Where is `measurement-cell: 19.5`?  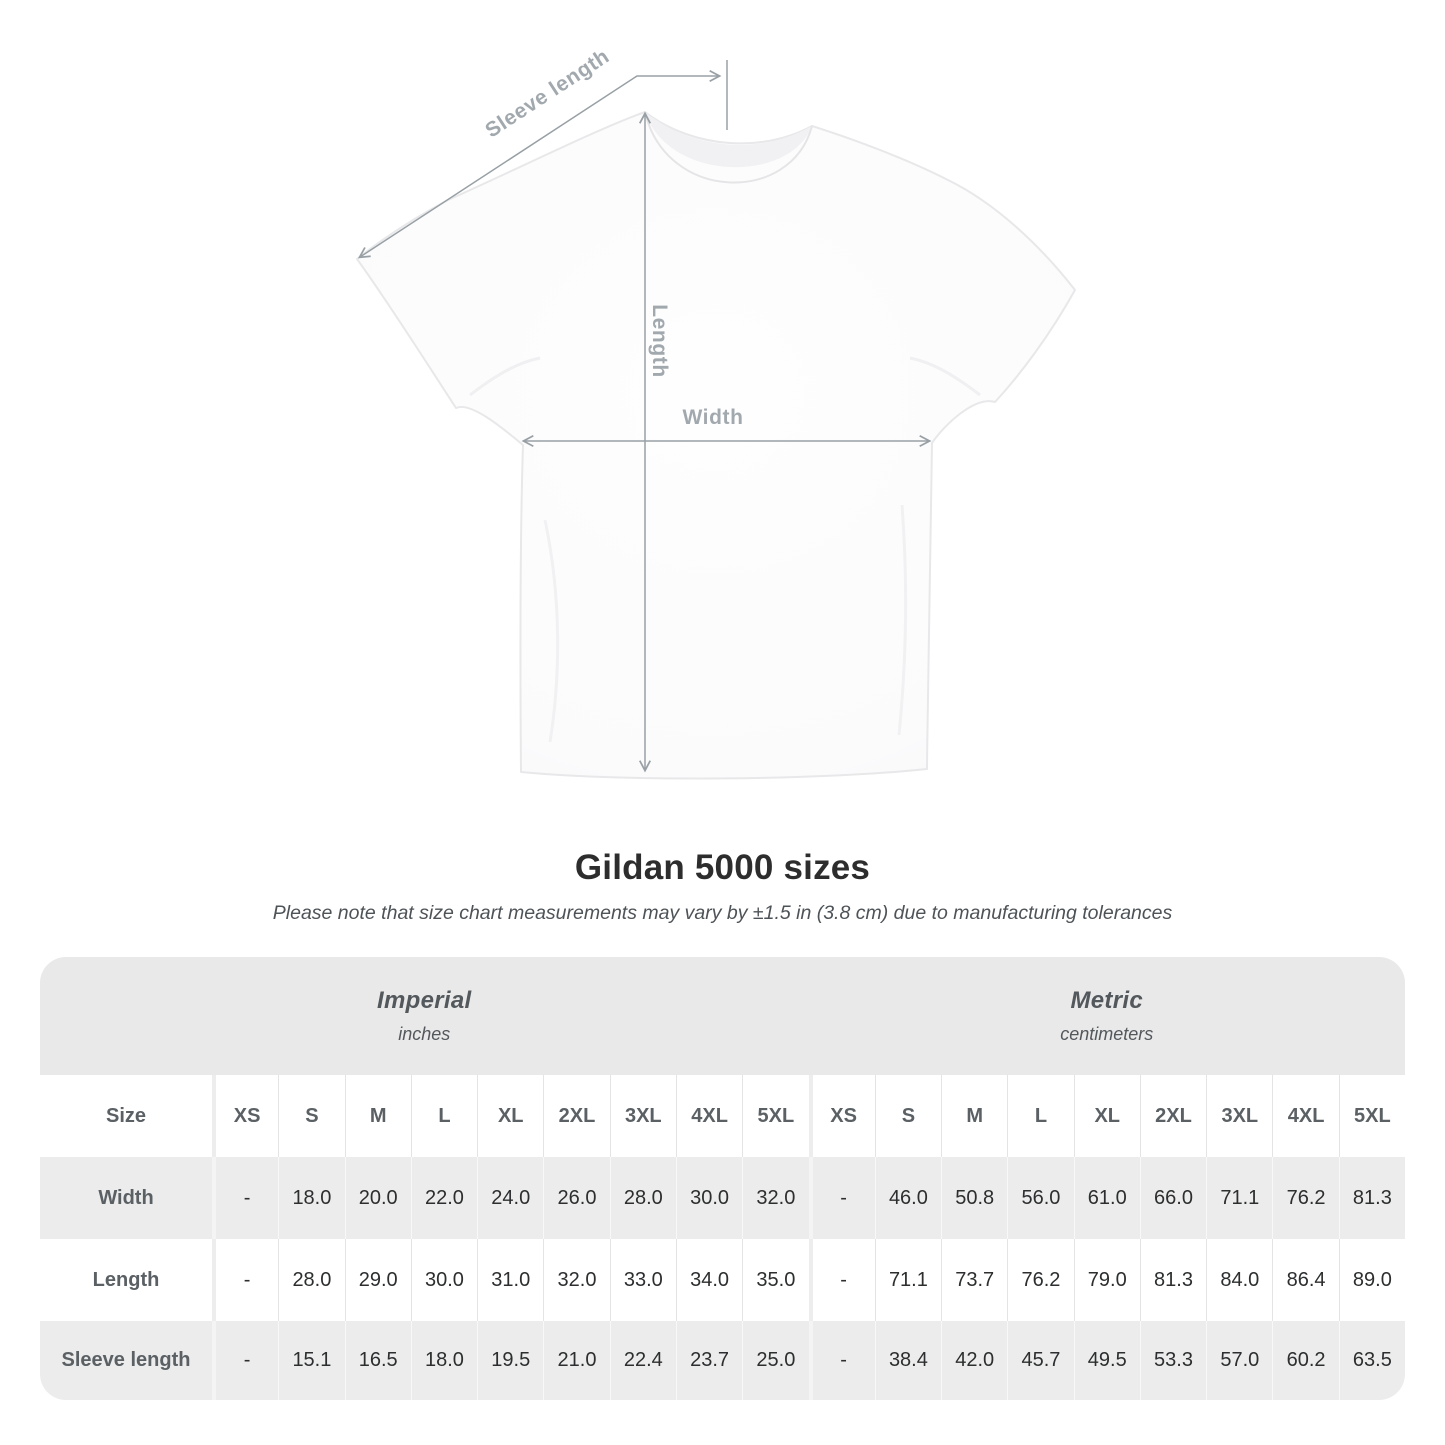 measurement-cell: 19.5 is located at coordinates (510, 1360).